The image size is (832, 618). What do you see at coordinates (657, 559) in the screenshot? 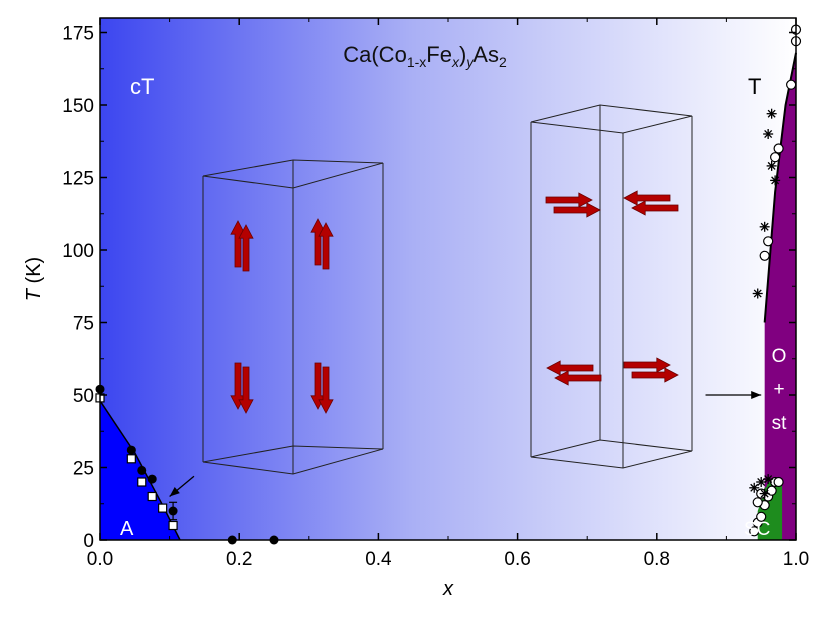
I see `x-tick-label: 0.8` at bounding box center [657, 559].